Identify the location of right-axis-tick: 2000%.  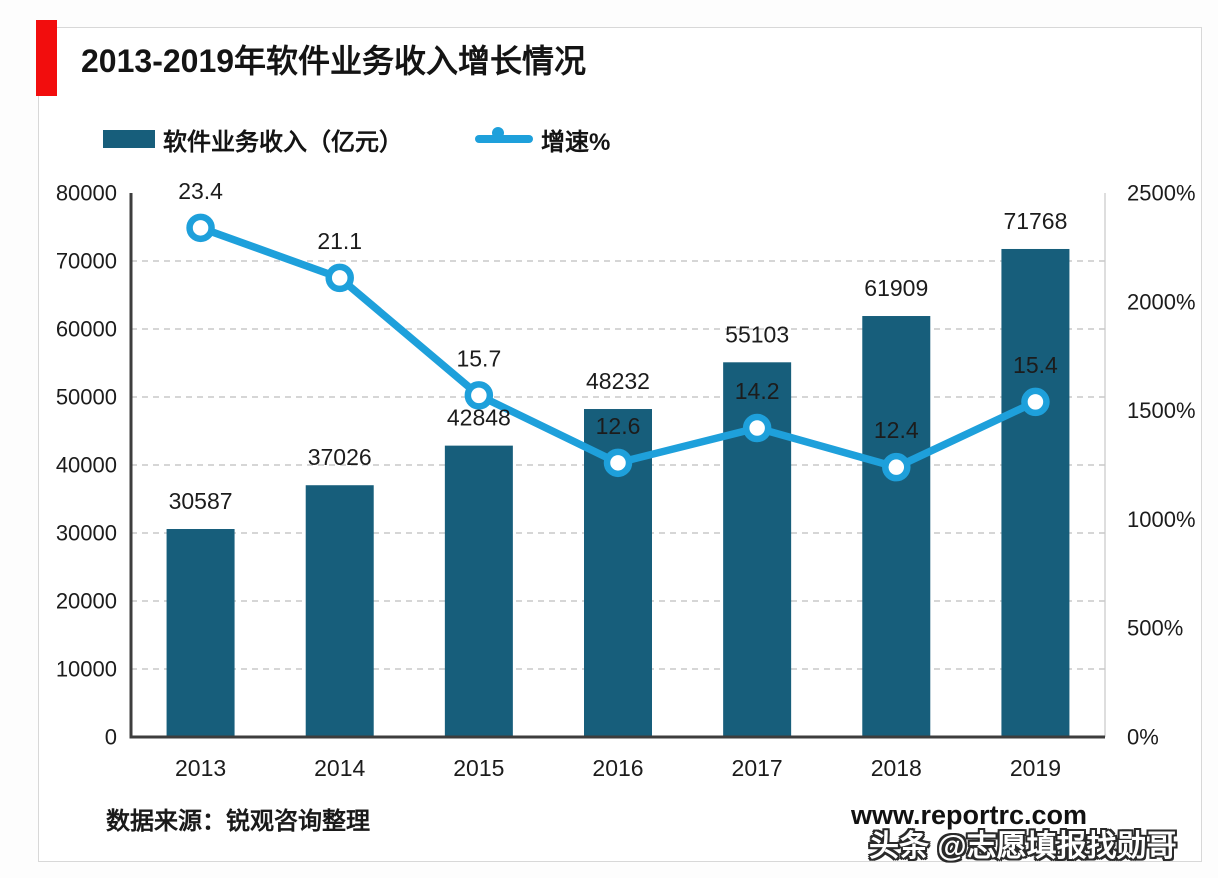
(1161, 301).